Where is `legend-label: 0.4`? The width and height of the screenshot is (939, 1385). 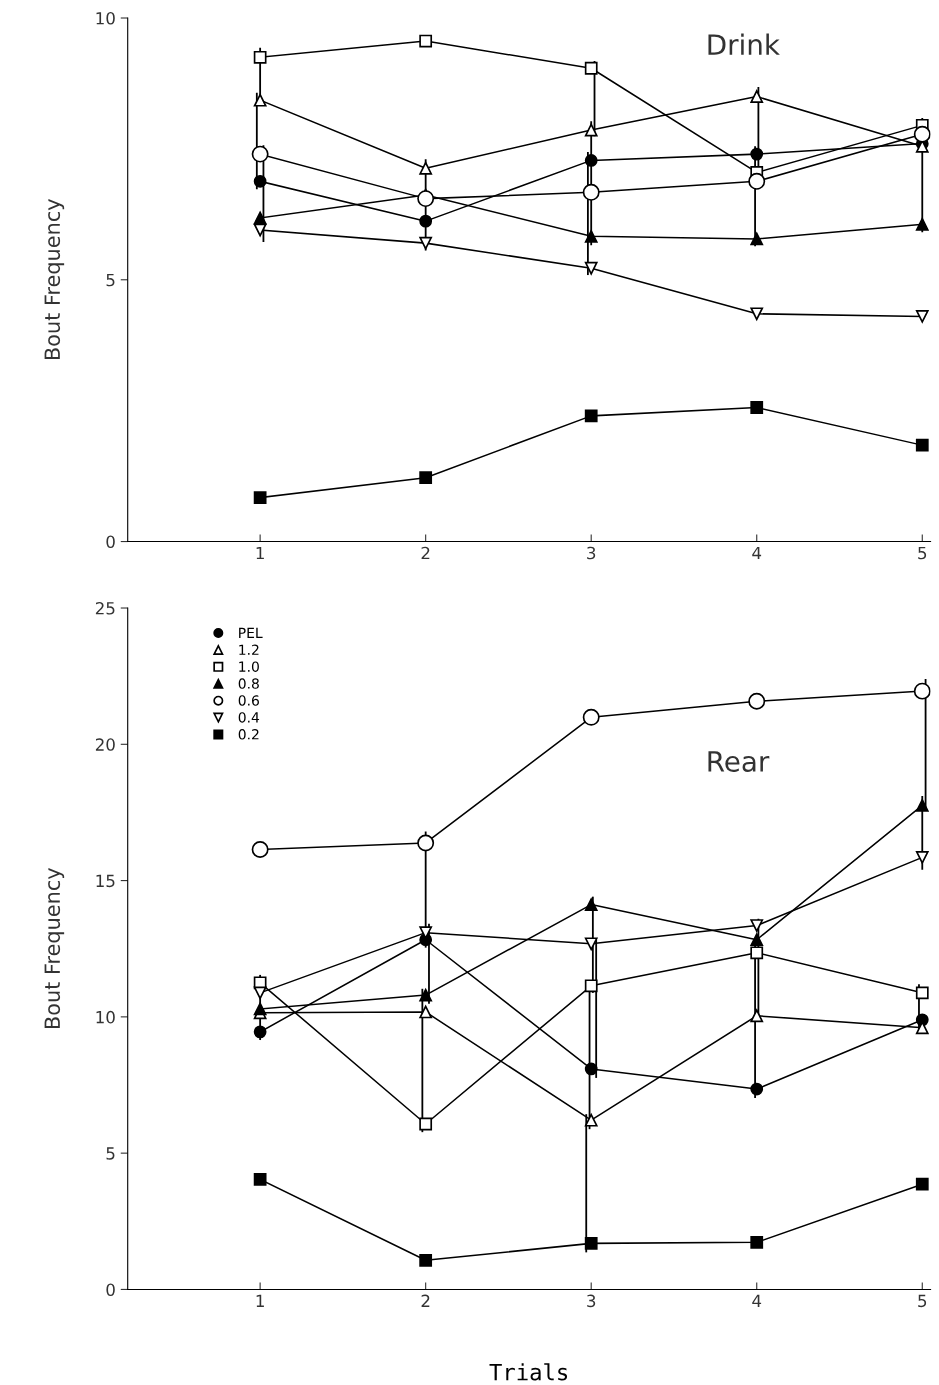
legend-label: 0.4 is located at coordinates (249, 717).